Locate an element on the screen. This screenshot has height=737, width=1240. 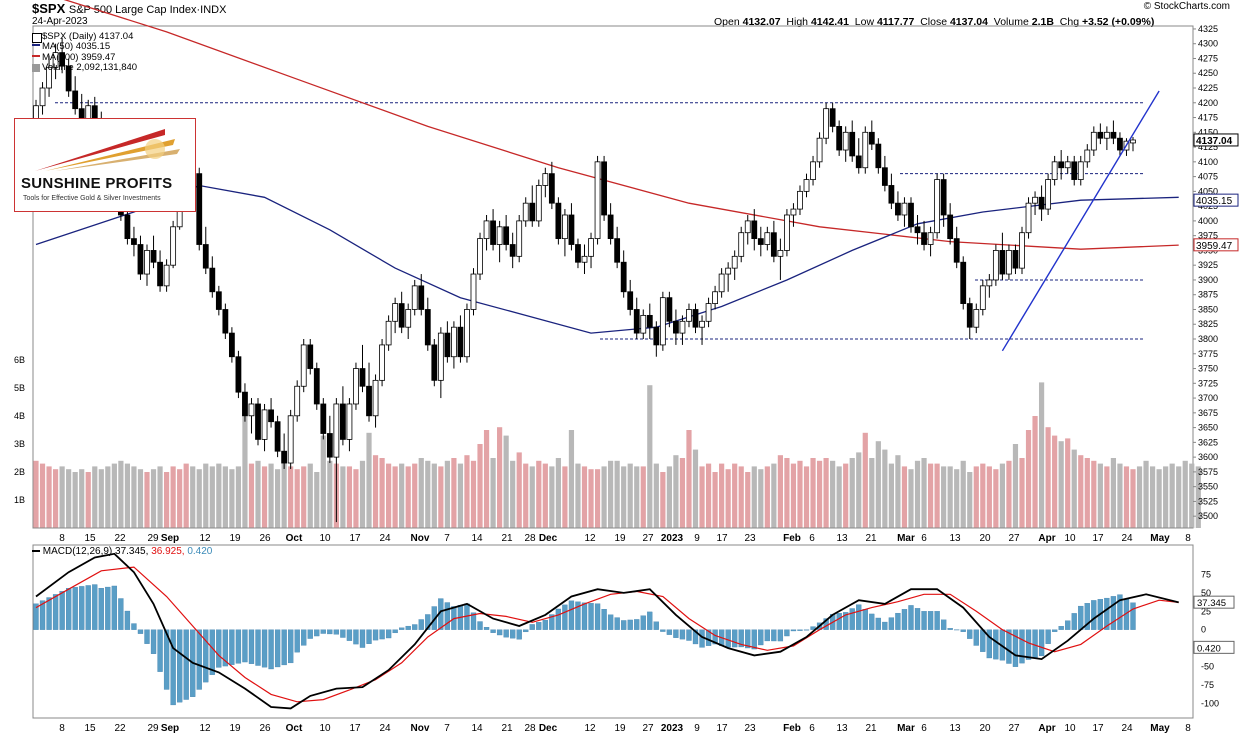
macd-x-tick-label: 28 is located at coordinates (530, 728).